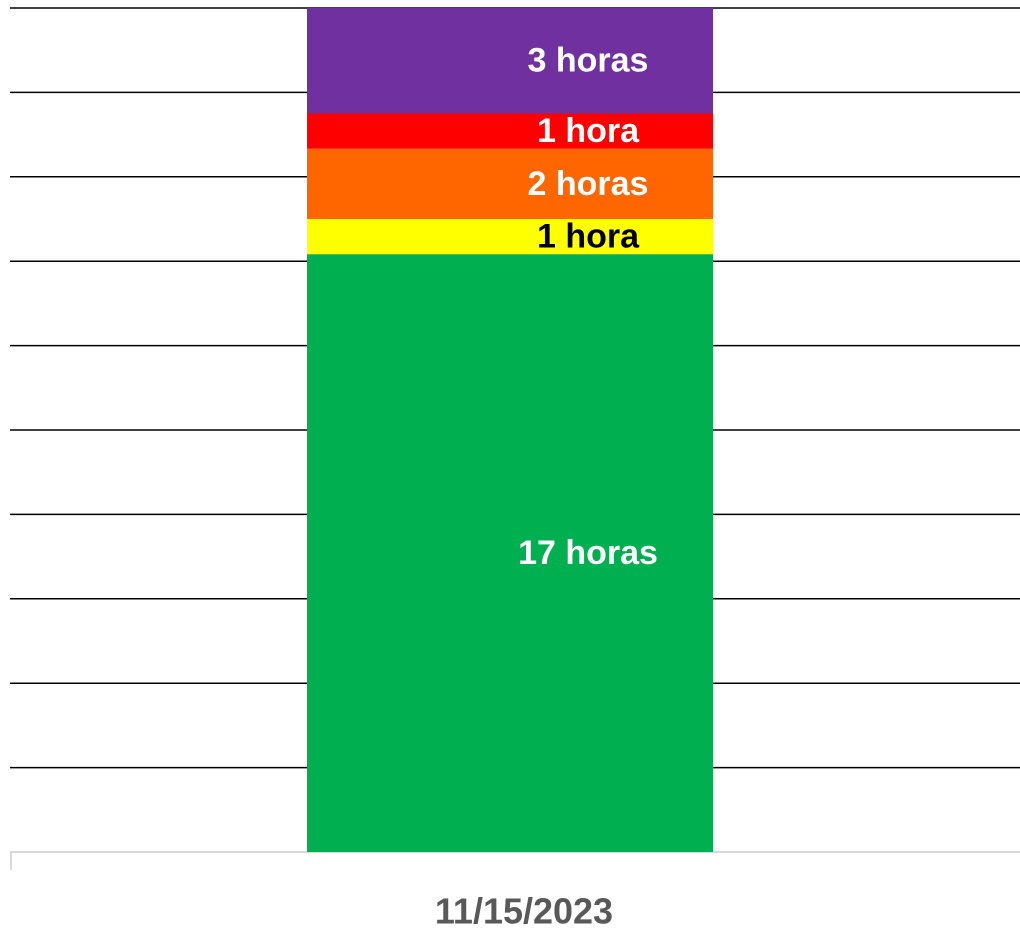 This screenshot has width=1020, height=936. What do you see at coordinates (588, 553) in the screenshot?
I see `data-label: 17 horas` at bounding box center [588, 553].